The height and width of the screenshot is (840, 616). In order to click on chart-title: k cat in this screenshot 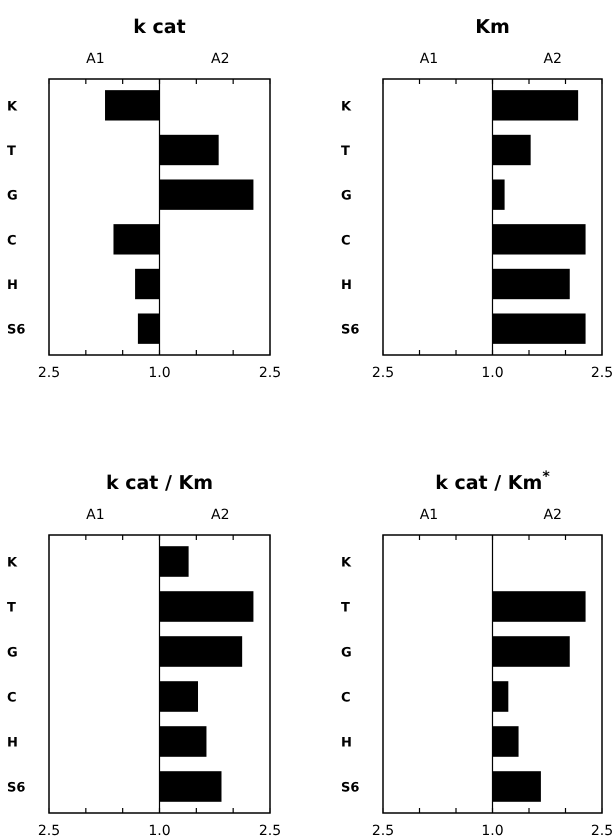, I will do `click(159, 27)`.